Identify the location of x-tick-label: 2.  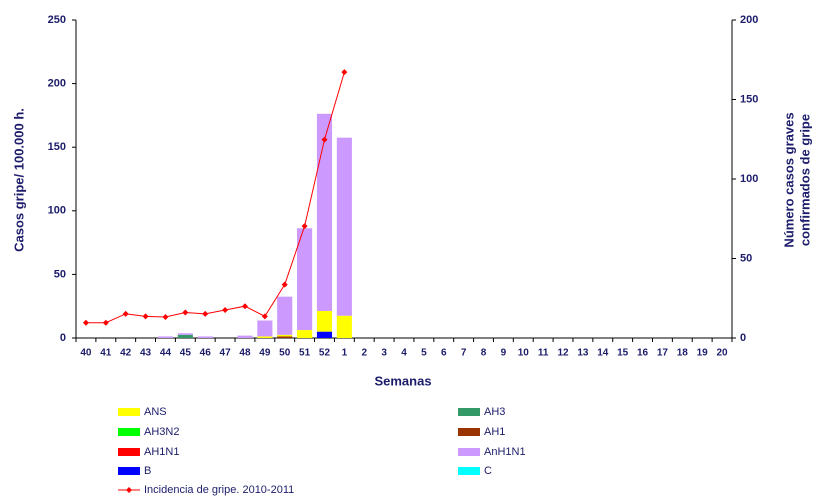
(364, 353).